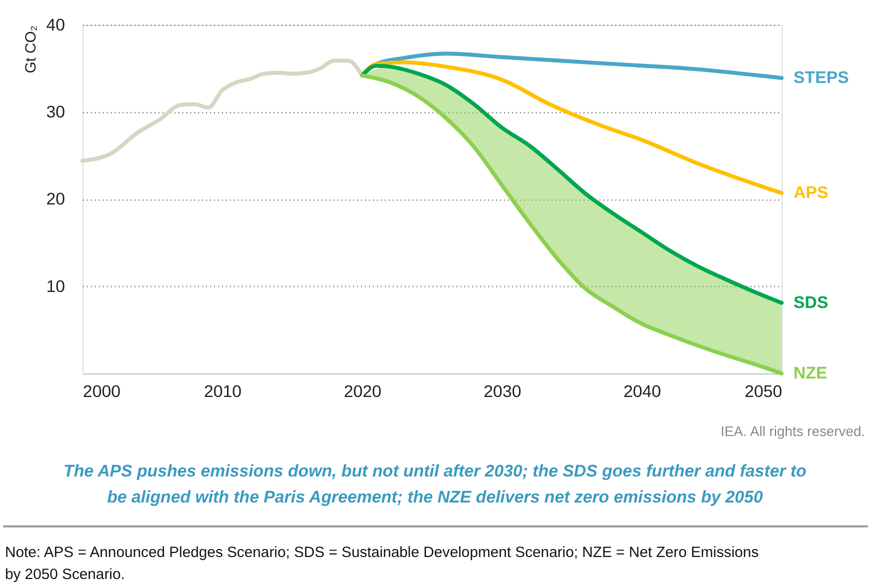  Describe the element at coordinates (223, 391) in the screenshot. I see `x-tick-label: 2010` at that location.